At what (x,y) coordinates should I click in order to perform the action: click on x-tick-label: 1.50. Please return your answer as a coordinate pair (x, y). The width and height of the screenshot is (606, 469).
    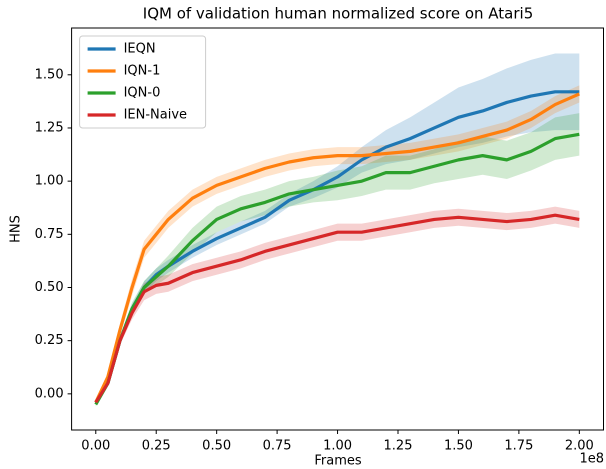
    Looking at the image, I should click on (458, 446).